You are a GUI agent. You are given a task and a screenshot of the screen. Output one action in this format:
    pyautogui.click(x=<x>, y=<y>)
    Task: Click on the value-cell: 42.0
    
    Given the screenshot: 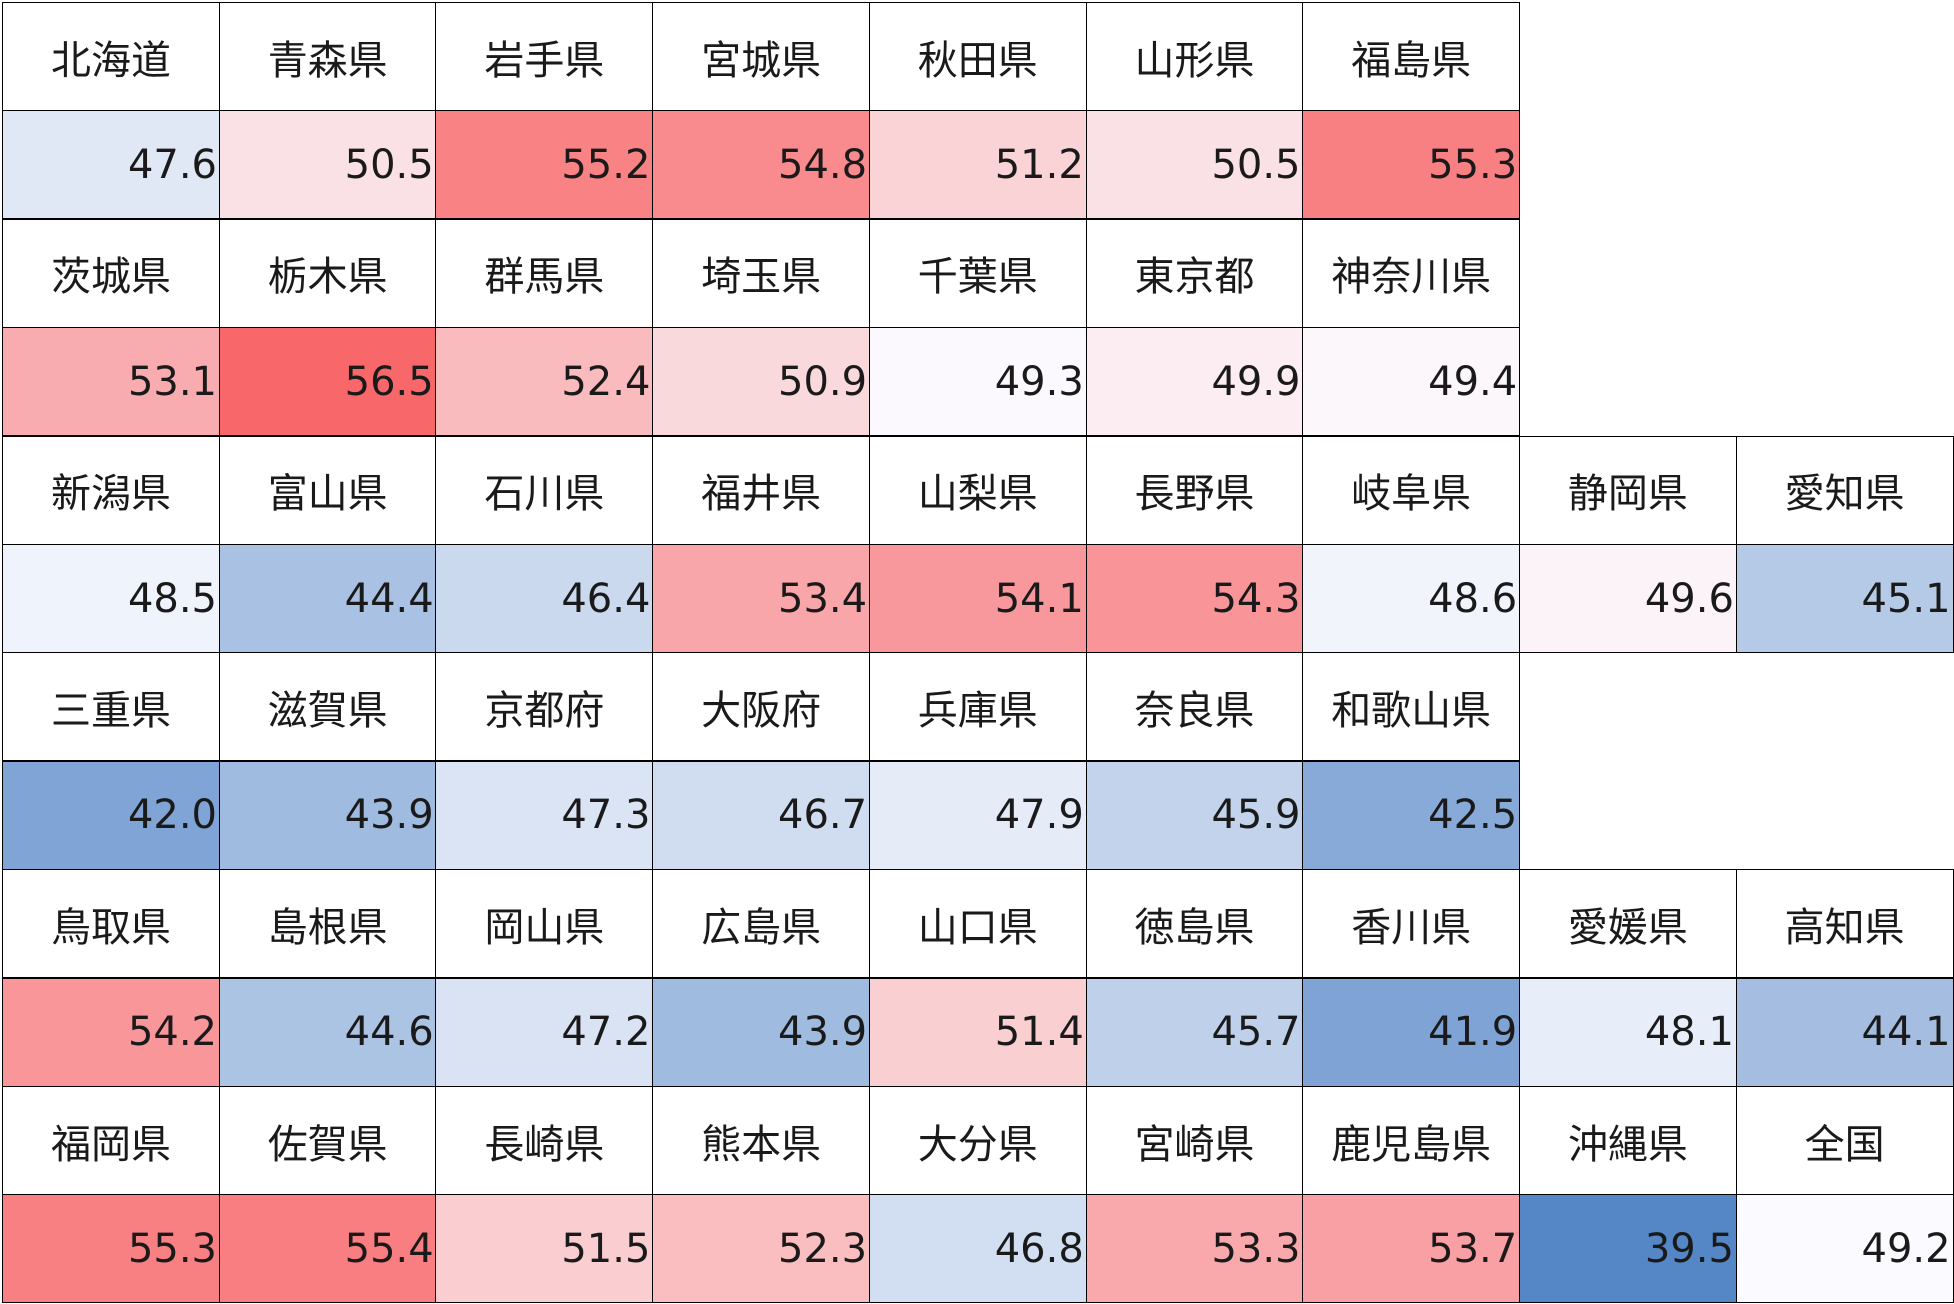 What is the action you would take?
    pyautogui.click(x=111, y=815)
    